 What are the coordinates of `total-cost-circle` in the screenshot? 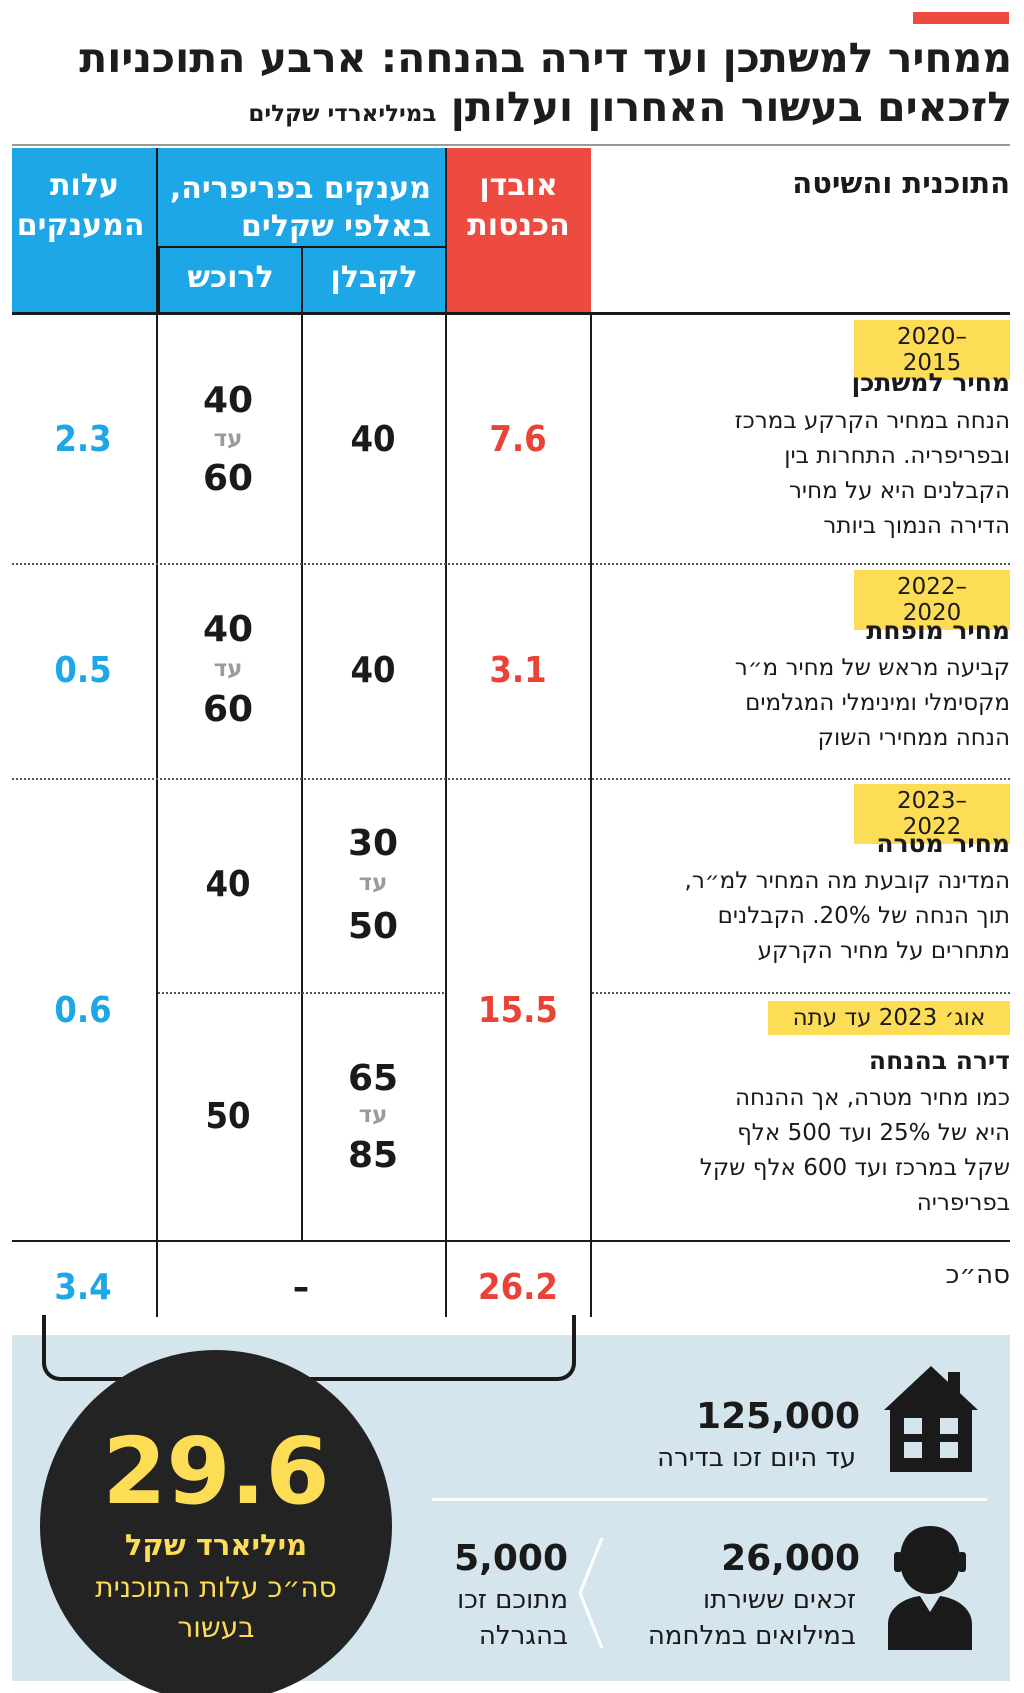 It's located at (216, 1521).